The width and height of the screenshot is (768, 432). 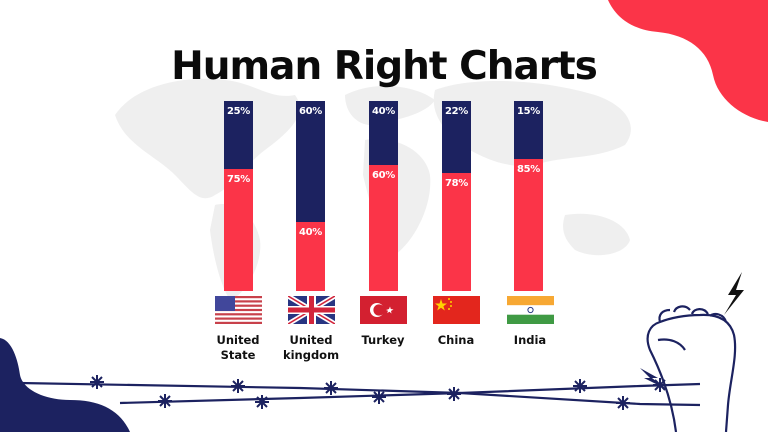 I want to click on uk-flag-icon, so click(x=311, y=310).